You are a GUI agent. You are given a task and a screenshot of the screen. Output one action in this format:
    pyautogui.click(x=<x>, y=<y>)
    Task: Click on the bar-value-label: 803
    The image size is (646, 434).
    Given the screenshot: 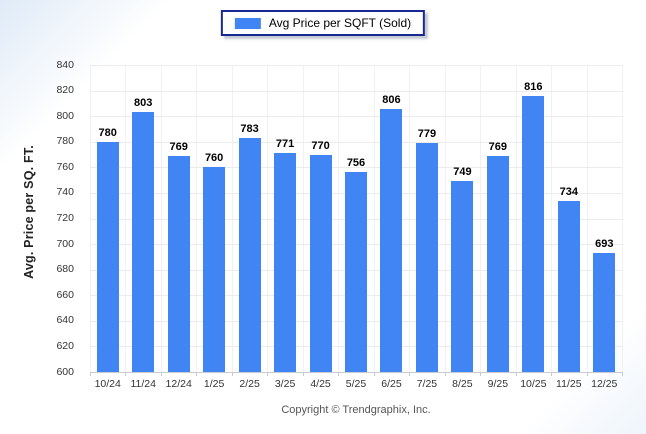 What is the action you would take?
    pyautogui.click(x=143, y=103)
    